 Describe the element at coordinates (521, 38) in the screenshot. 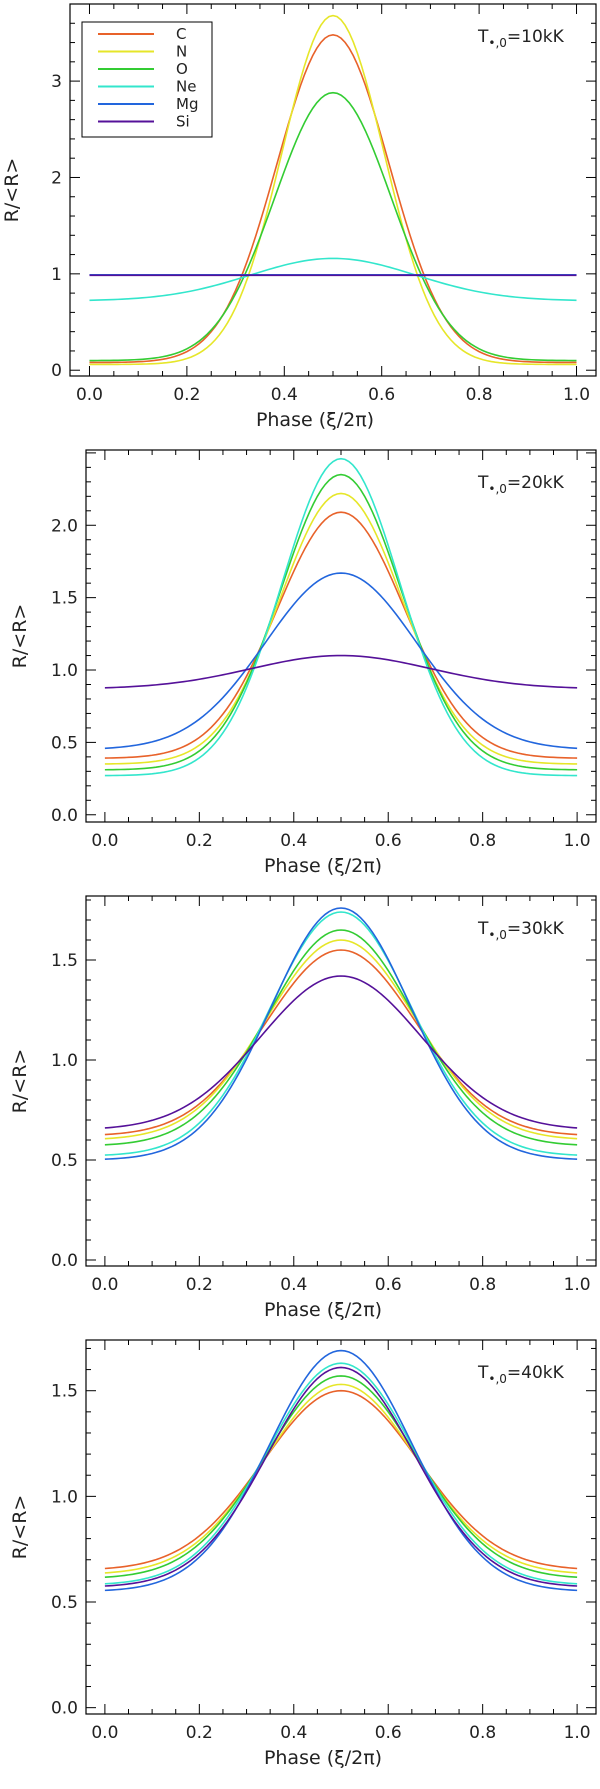

I see `temperature-annotation: T•,0=10kK` at that location.